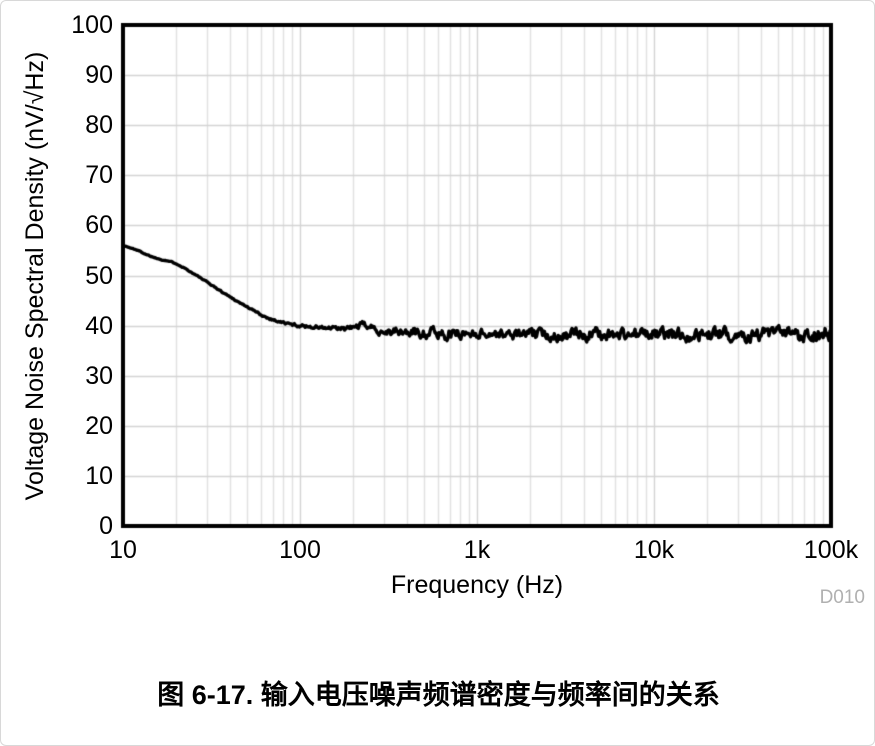  Describe the element at coordinates (99, 275) in the screenshot. I see `y-tick-50: 50` at that location.